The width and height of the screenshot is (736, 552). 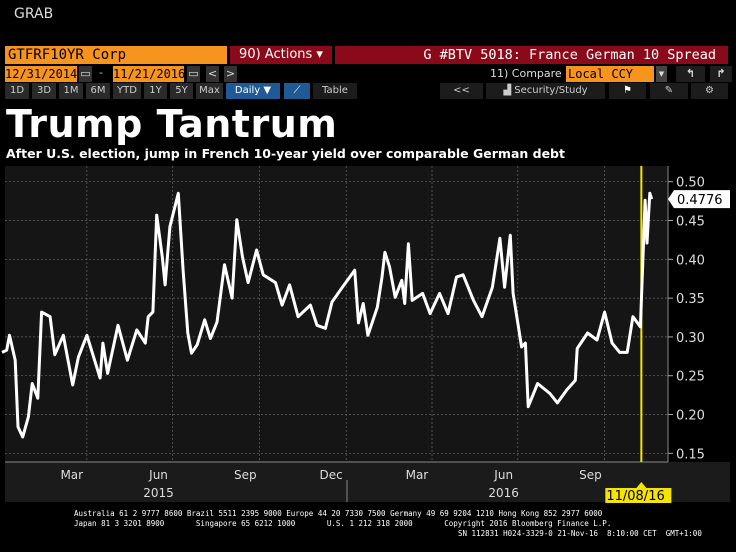 I want to click on y-tick-label: 0.35, so click(x=690, y=299).